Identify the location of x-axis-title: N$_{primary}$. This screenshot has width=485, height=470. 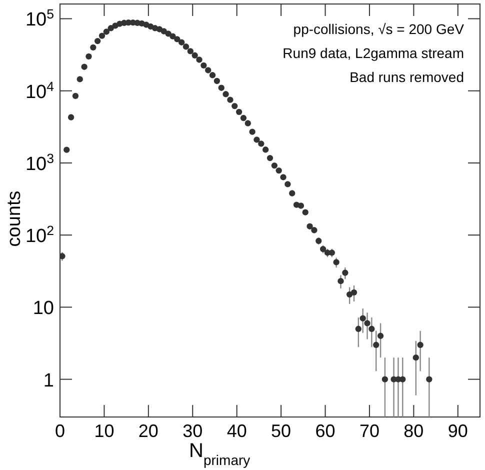
(219, 454).